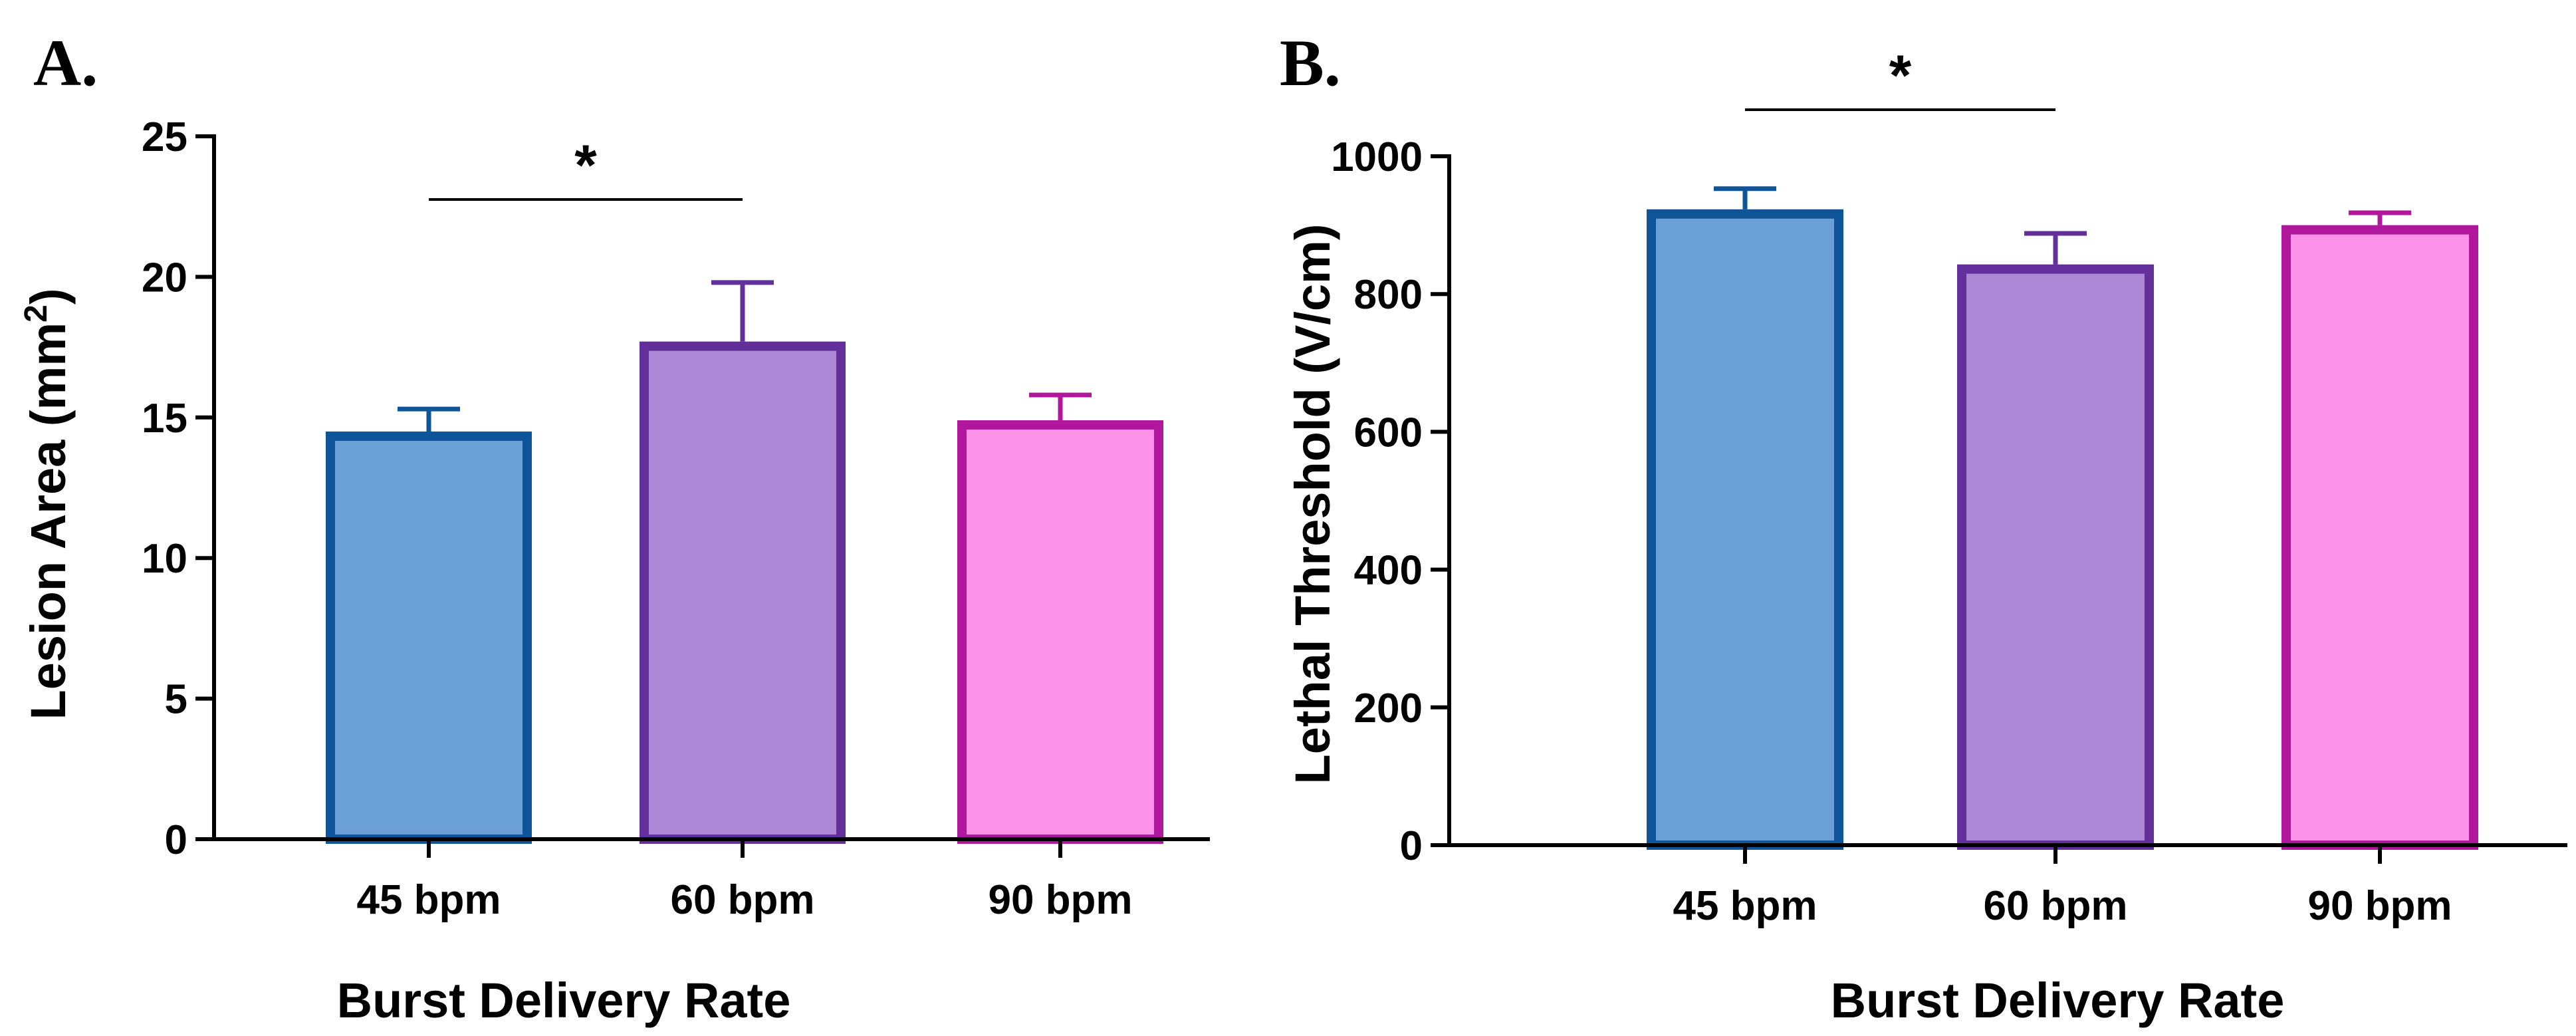 The image size is (2576, 1036). I want to click on panel-a-y-tick-label: 5, so click(176, 700).